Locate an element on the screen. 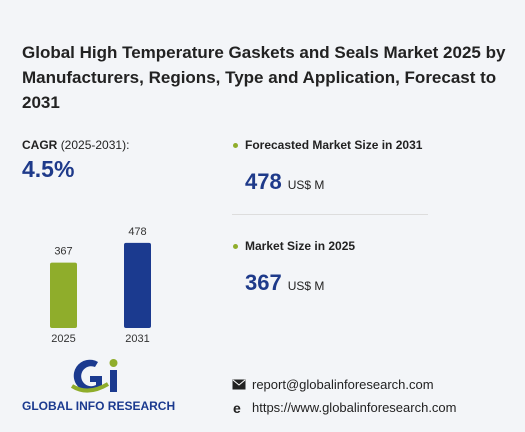 The image size is (525, 432). stat-label: Forecasted Market Size in 2031 is located at coordinates (334, 145).